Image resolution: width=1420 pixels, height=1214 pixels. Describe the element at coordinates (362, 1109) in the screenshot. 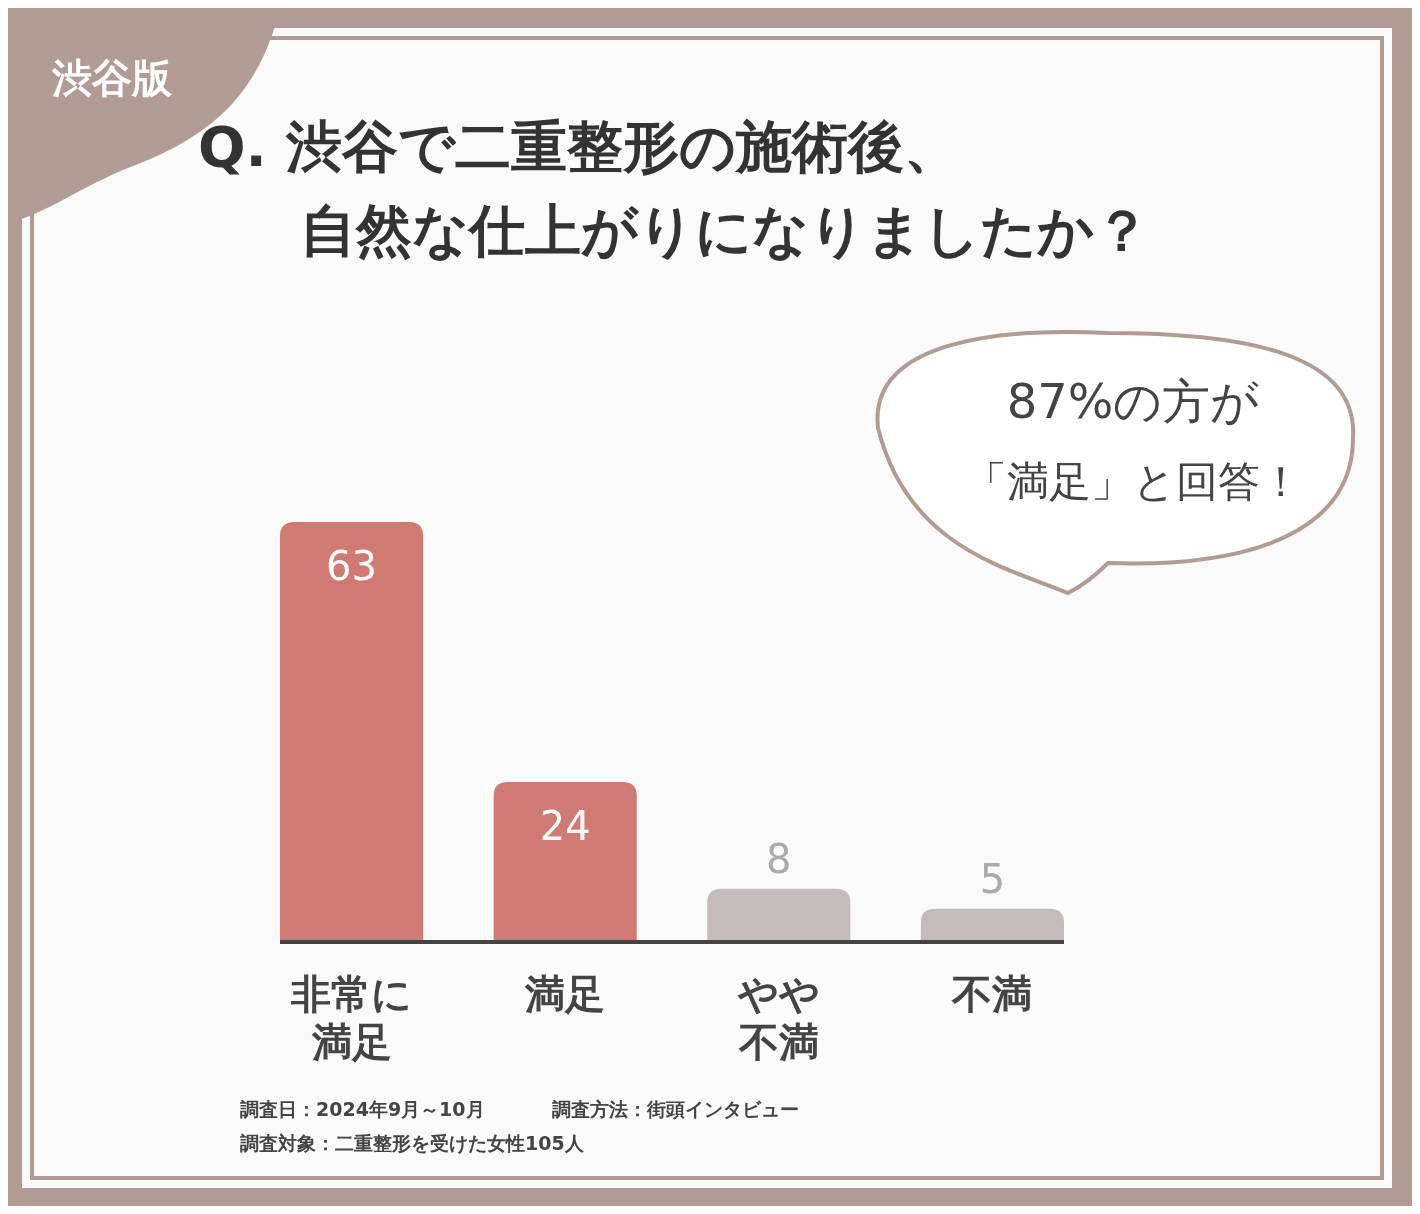

I see `text: 調査日：2024年9月～10月` at that location.